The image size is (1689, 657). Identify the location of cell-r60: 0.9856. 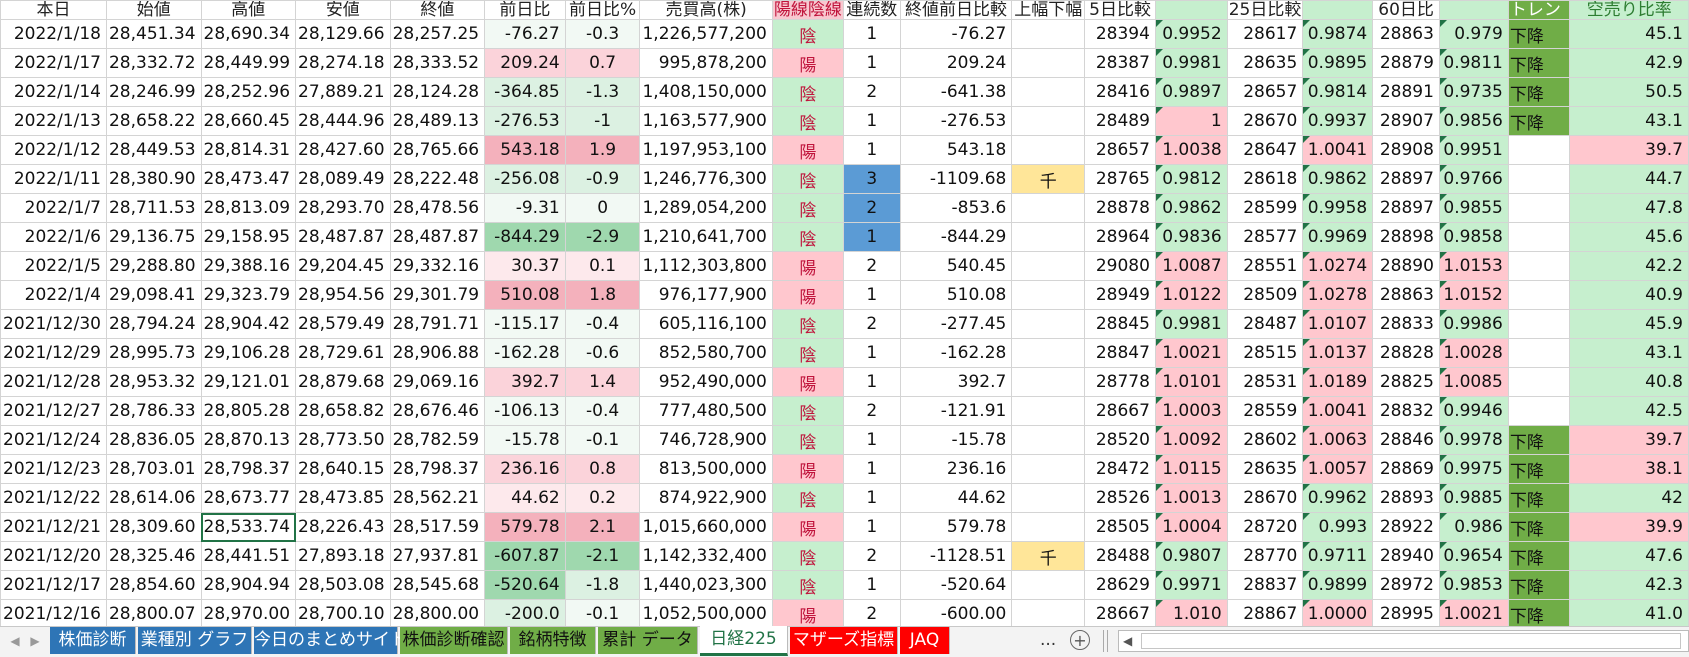
(1473, 121).